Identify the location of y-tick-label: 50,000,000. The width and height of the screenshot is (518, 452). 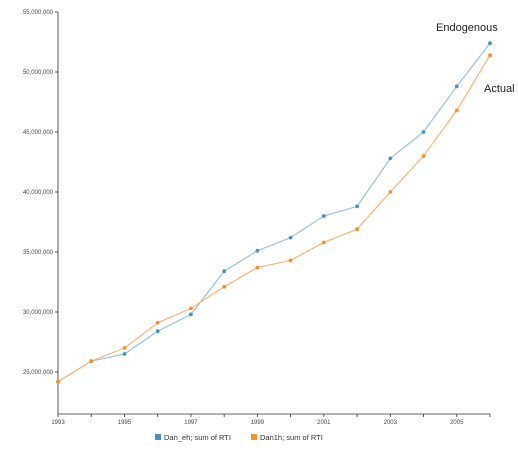
(38, 73).